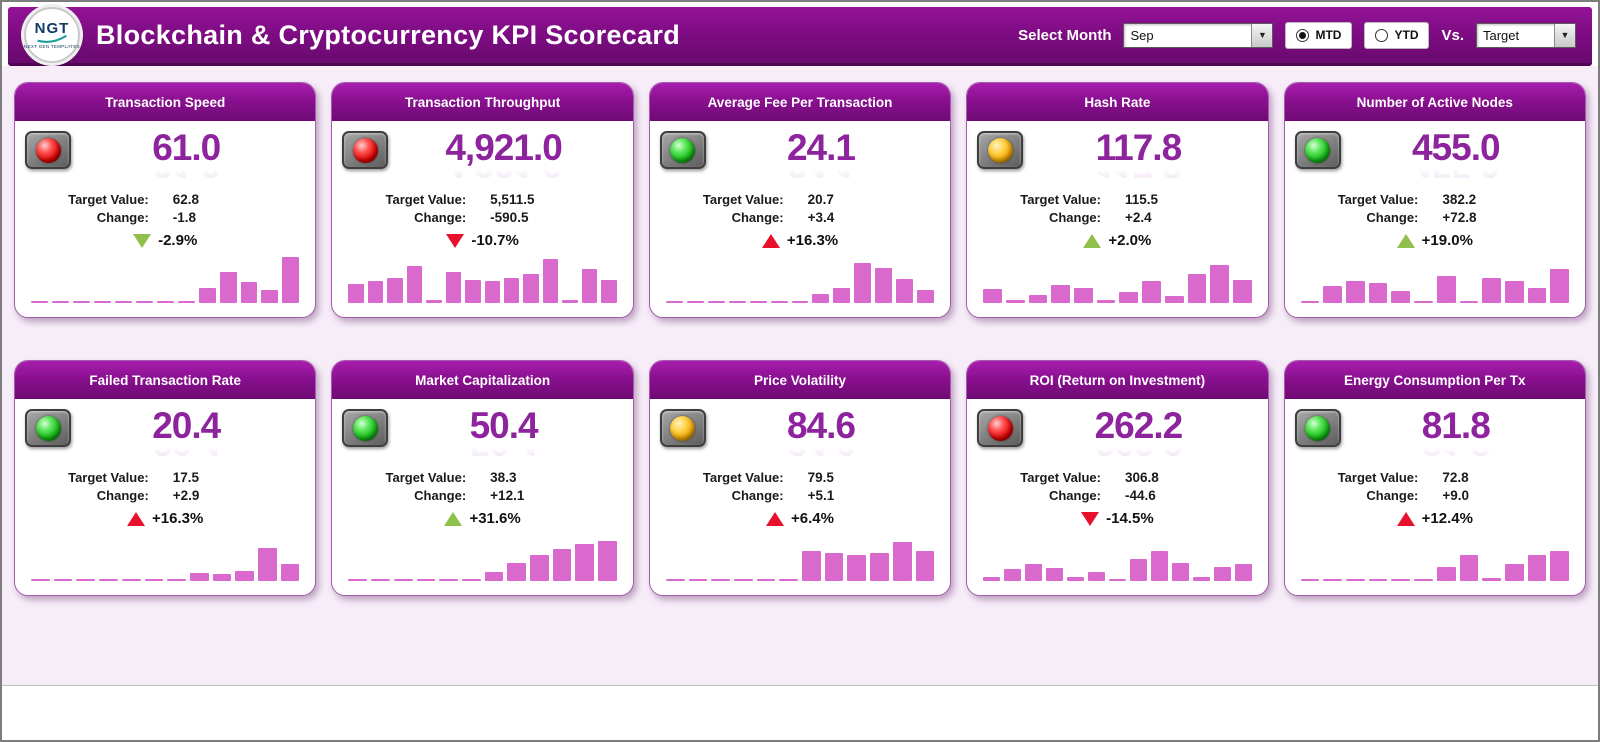  What do you see at coordinates (1262, 35) in the screenshot?
I see `month-dropdown-arrow-icon: ▼` at bounding box center [1262, 35].